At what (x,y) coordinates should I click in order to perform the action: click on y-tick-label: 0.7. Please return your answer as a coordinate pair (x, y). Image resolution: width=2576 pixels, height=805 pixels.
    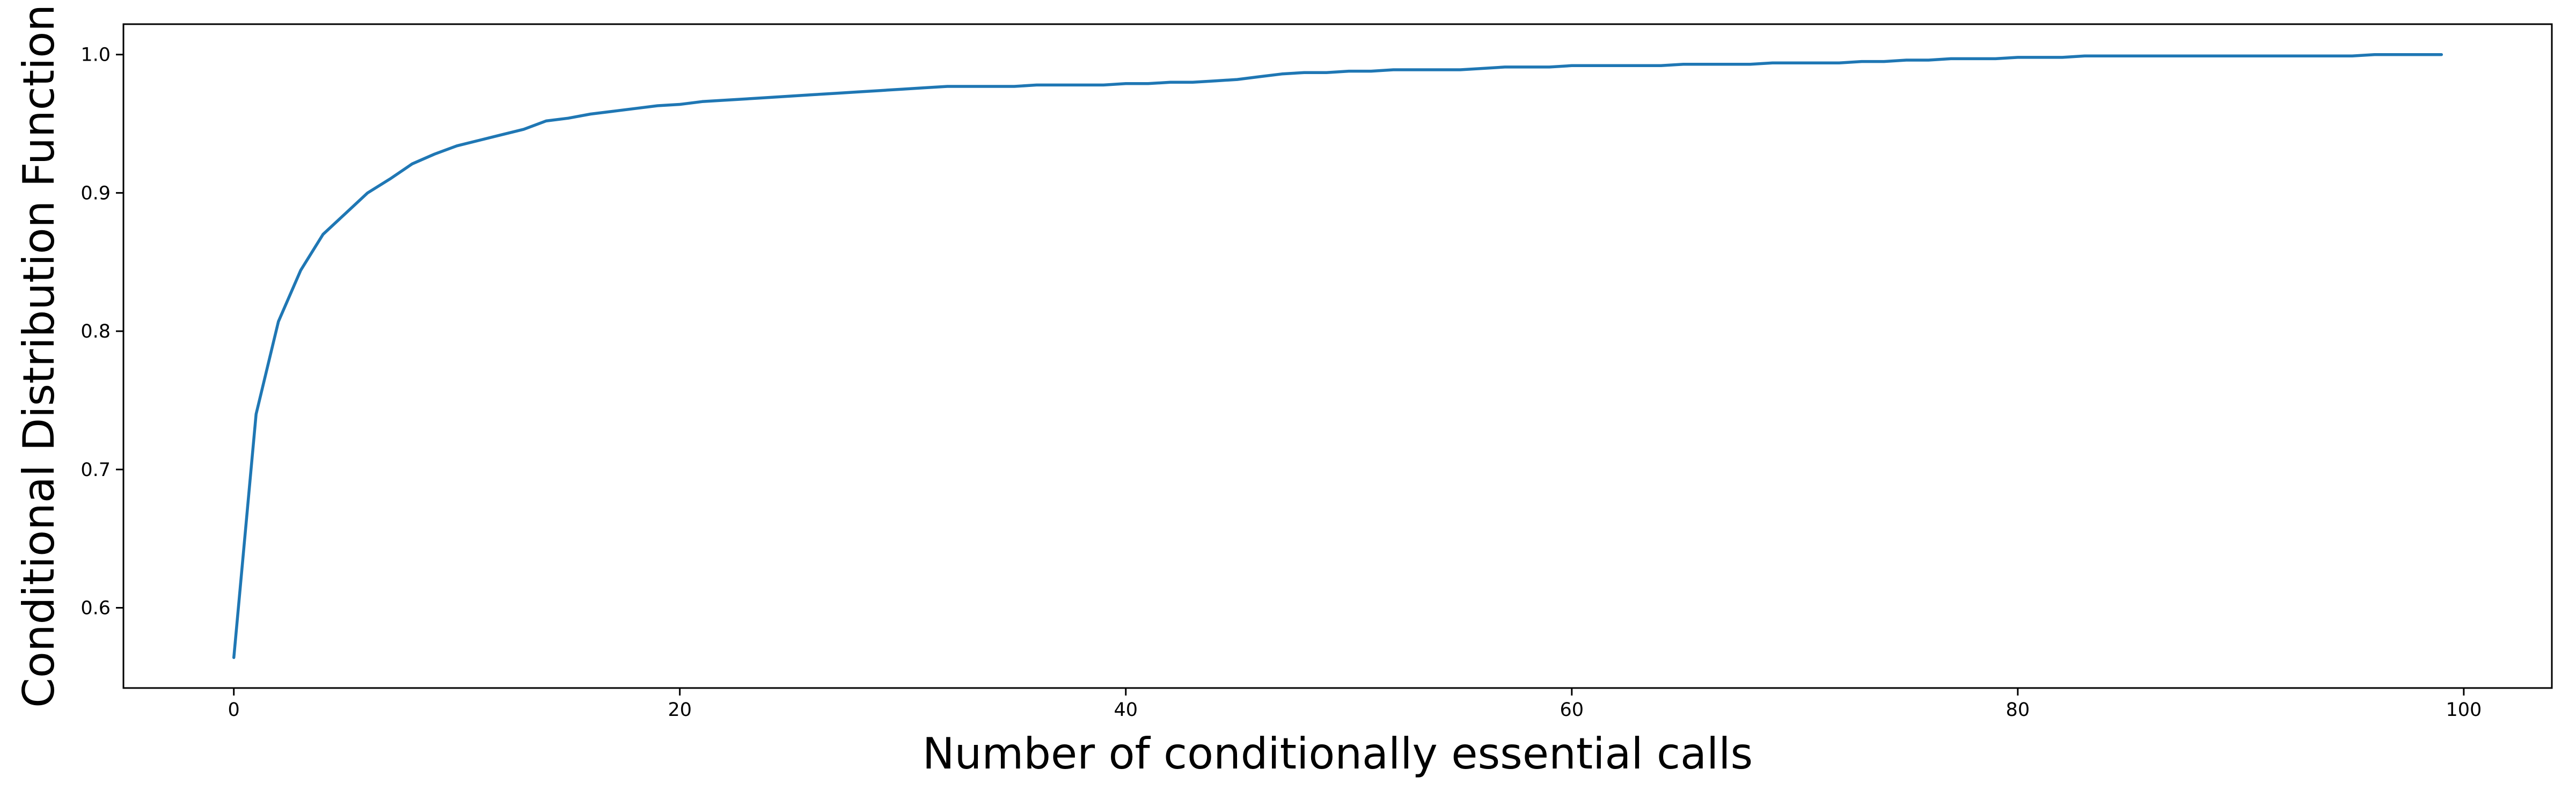
    Looking at the image, I should click on (95, 470).